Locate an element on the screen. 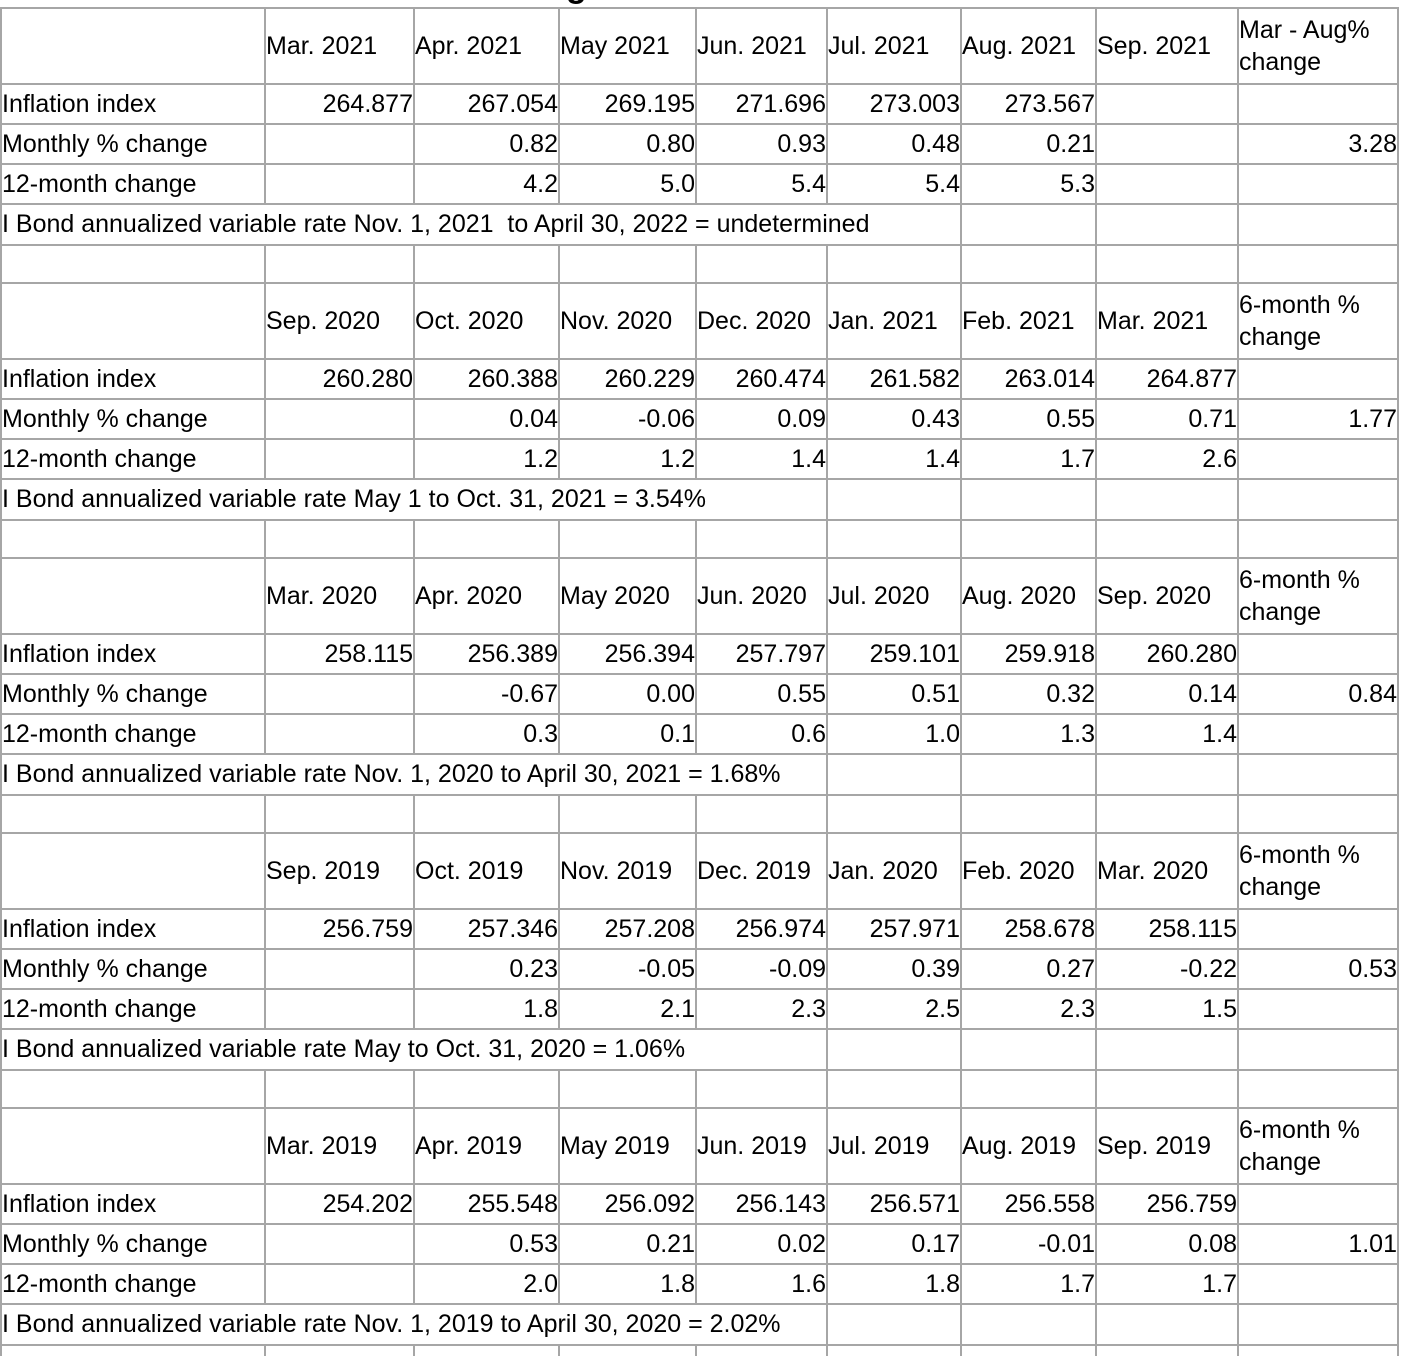 This screenshot has height=1356, width=1408. twelve-month-cell: 1.8 is located at coordinates (627, 1284).